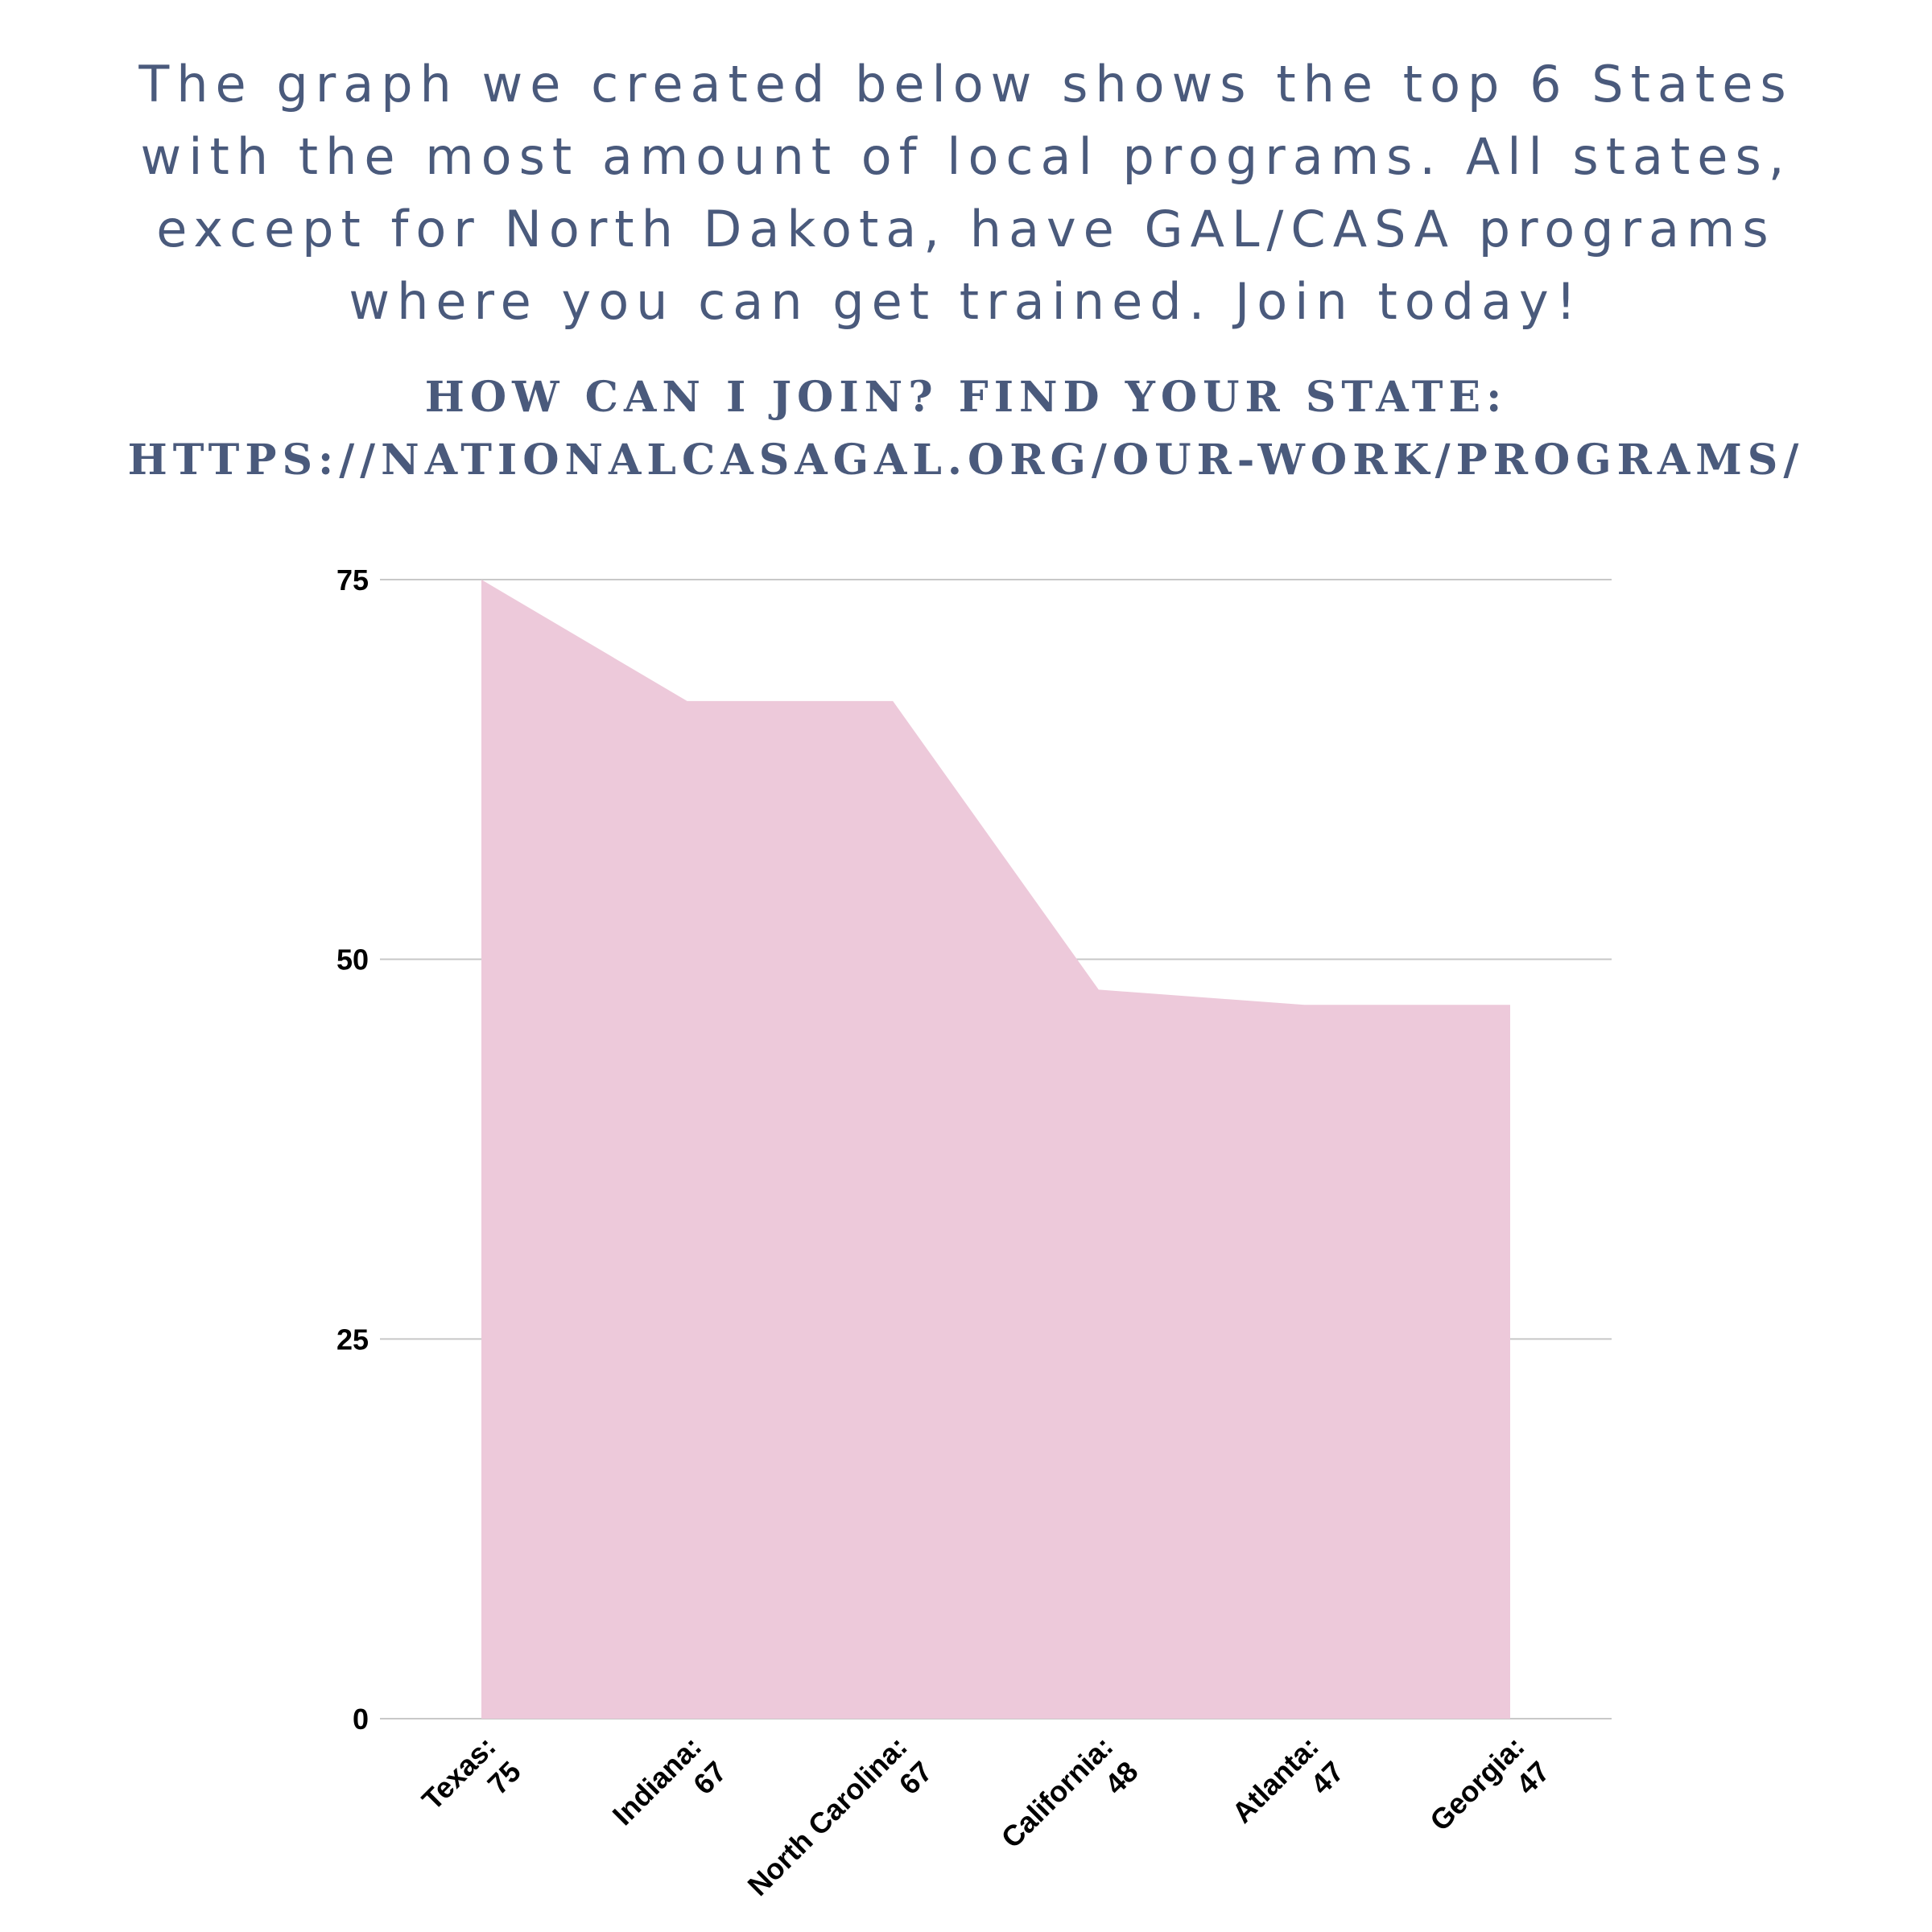 This screenshot has width=1932, height=1932. What do you see at coordinates (471, 1786) in the screenshot?
I see `x-tick-label: Texas:75` at bounding box center [471, 1786].